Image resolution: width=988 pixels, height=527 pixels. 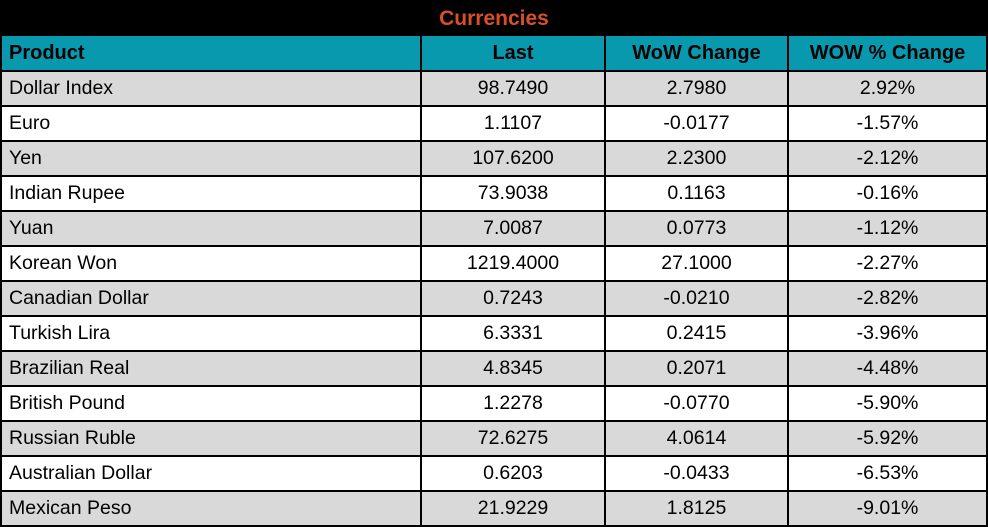 What do you see at coordinates (514, 368) in the screenshot?
I see `last-cell: 4.8345` at bounding box center [514, 368].